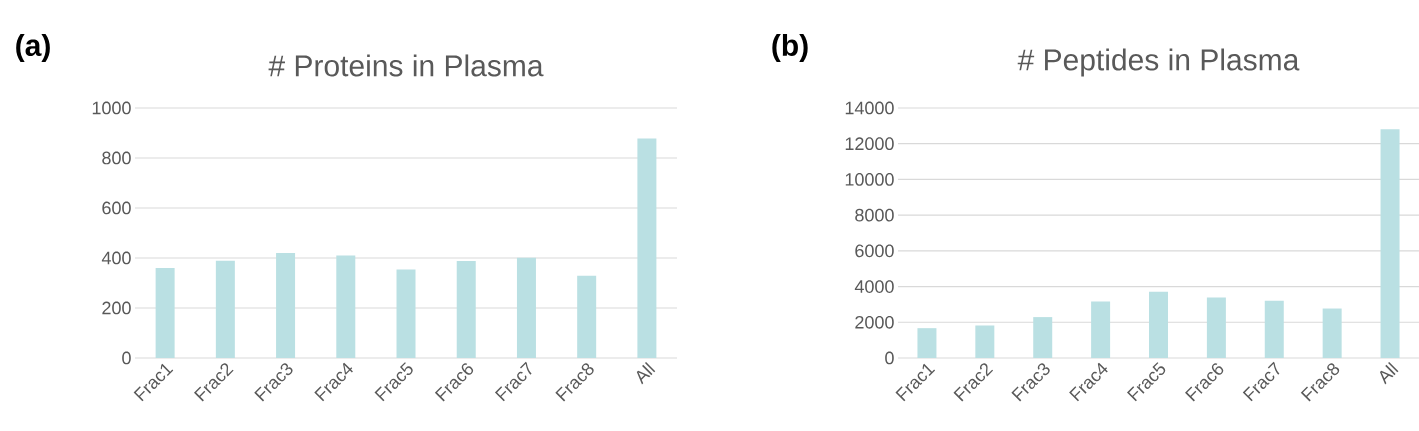 Image resolution: width=1419 pixels, height=431 pixels. What do you see at coordinates (116, 208) in the screenshot?
I see `y-tick-label: 600` at bounding box center [116, 208].